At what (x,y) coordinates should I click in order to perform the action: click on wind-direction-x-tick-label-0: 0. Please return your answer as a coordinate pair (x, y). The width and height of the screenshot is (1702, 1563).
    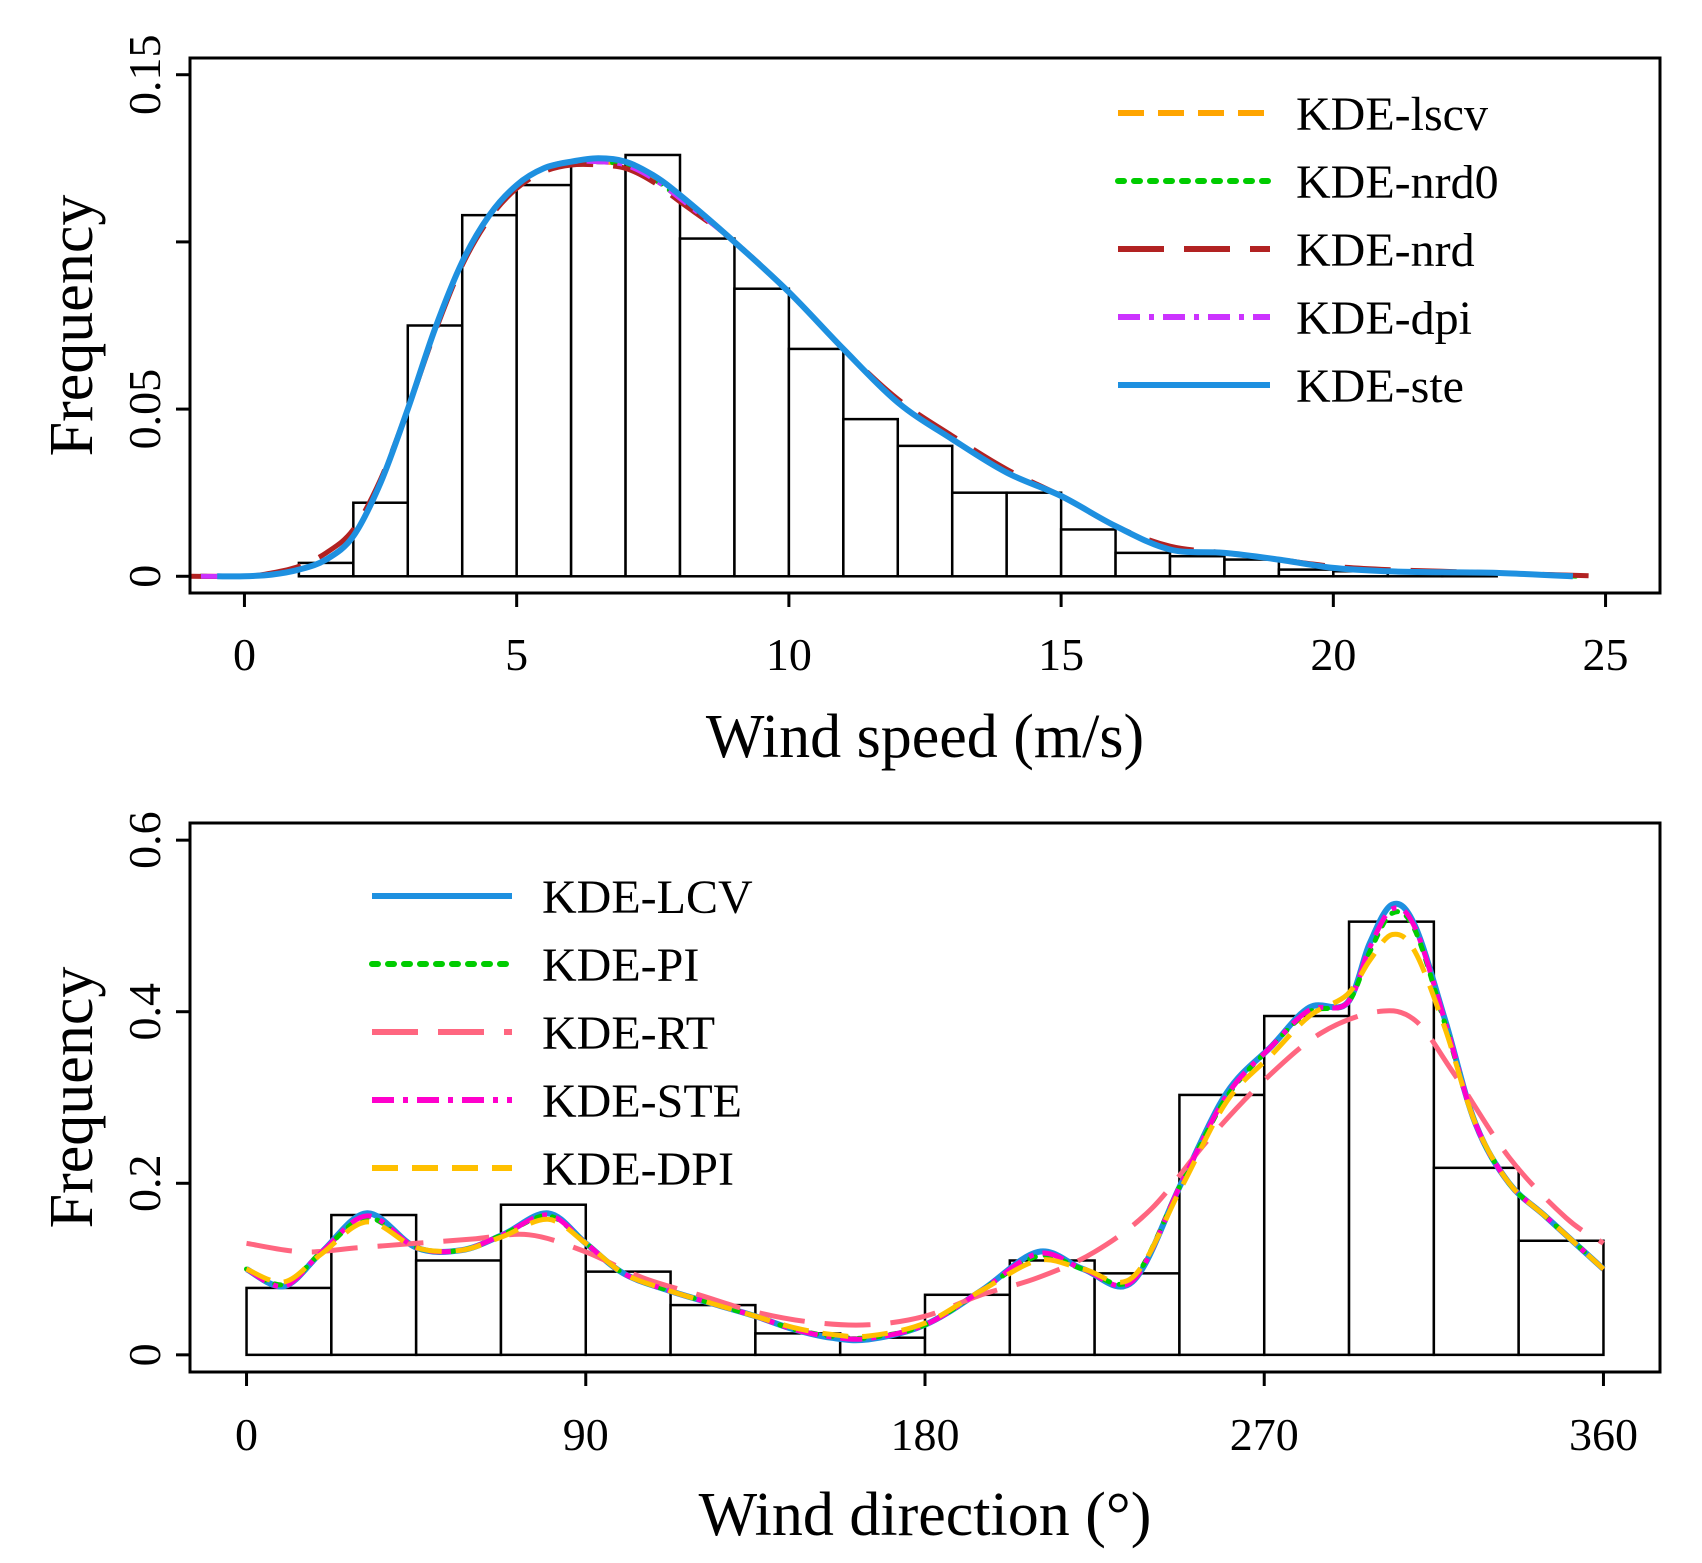
    Looking at the image, I should click on (246, 1434).